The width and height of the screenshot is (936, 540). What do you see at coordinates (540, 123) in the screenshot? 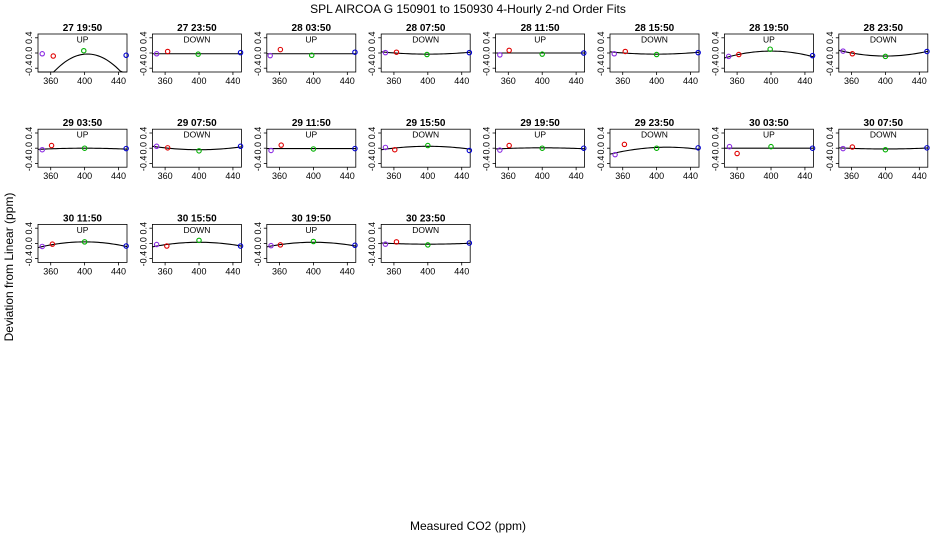
I see `panel-title: 29 19:50` at bounding box center [540, 123].